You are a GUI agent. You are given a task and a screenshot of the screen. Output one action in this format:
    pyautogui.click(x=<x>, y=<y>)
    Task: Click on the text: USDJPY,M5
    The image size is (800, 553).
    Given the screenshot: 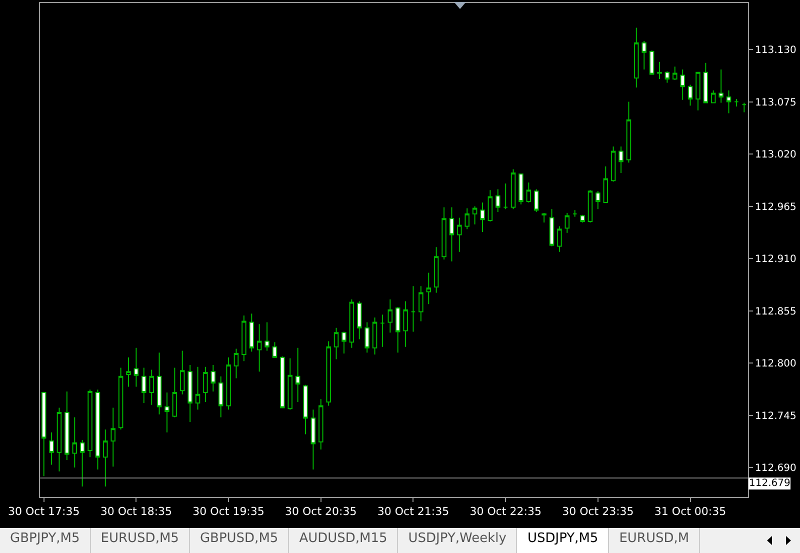 What is the action you would take?
    pyautogui.click(x=563, y=540)
    